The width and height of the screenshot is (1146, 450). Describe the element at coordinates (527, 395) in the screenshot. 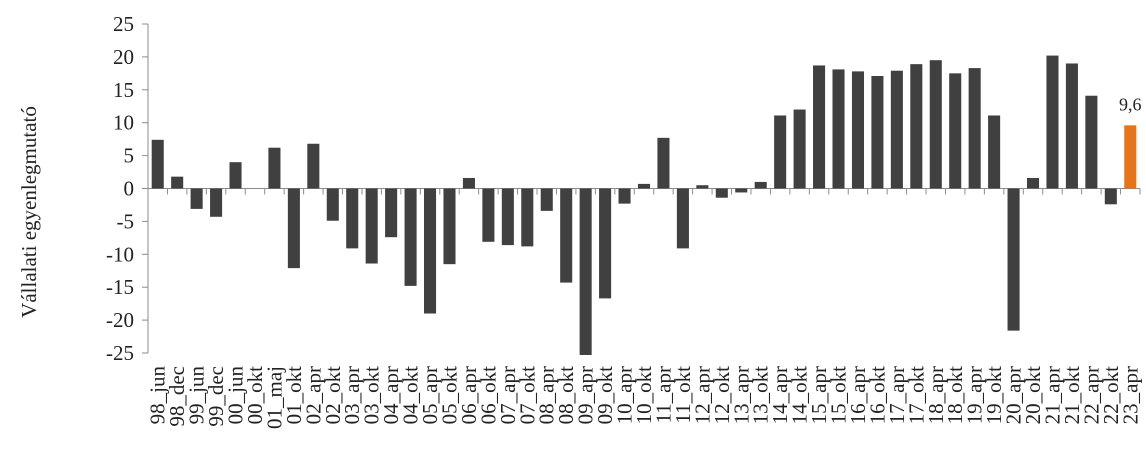

I see `x-tick-label: 07_okt` at that location.